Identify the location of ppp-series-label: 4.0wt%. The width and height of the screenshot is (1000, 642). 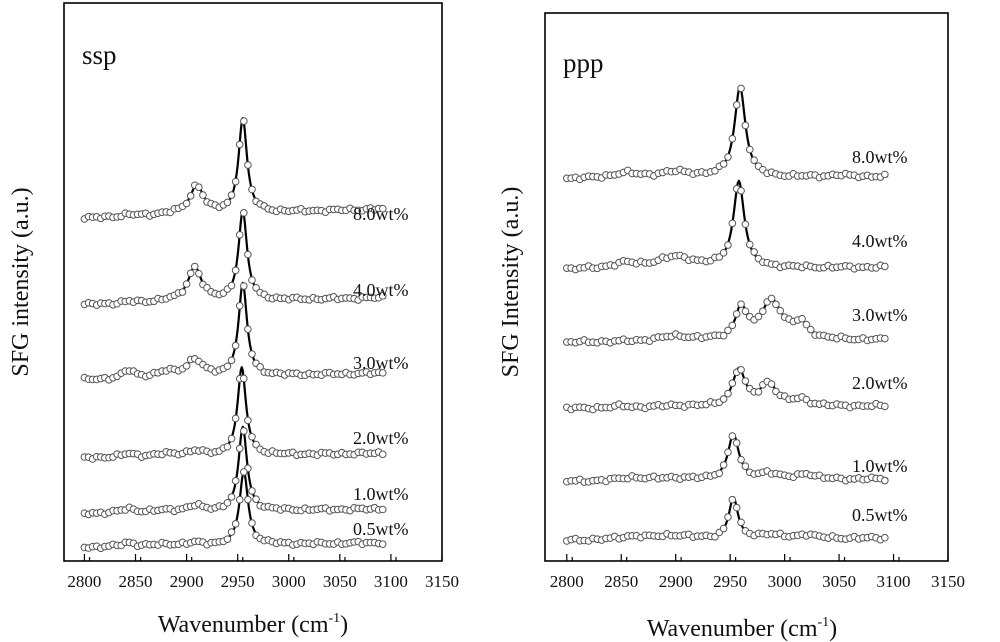
(880, 241).